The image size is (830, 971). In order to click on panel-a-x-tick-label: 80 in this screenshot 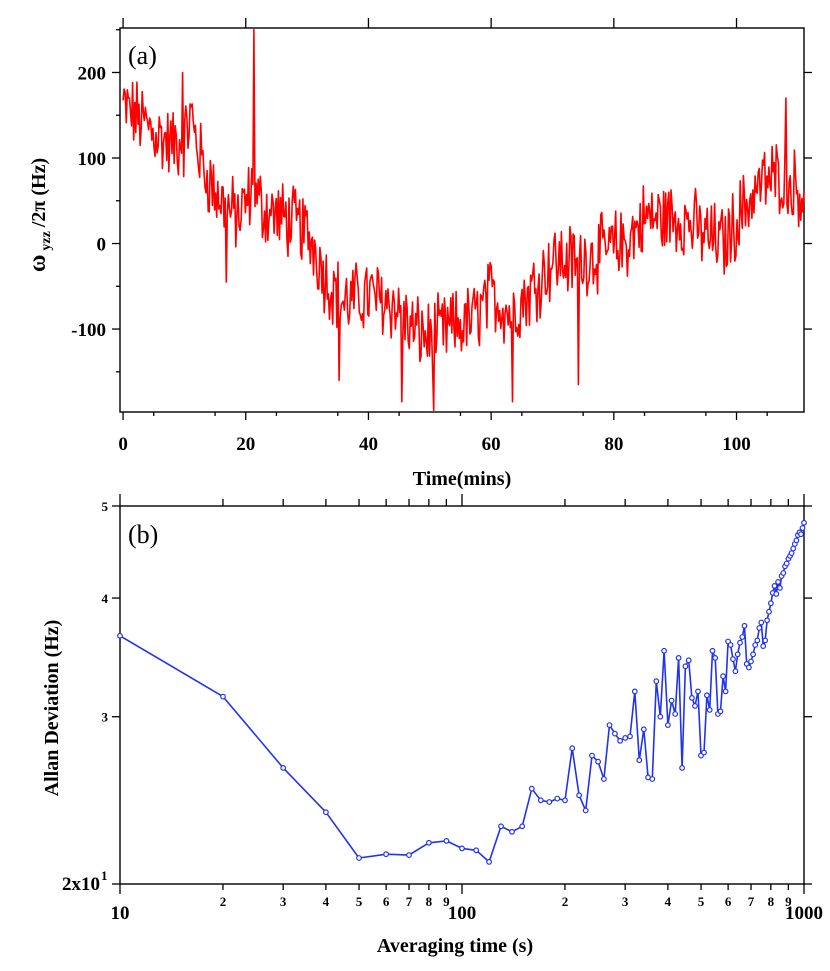, I will do `click(613, 444)`.